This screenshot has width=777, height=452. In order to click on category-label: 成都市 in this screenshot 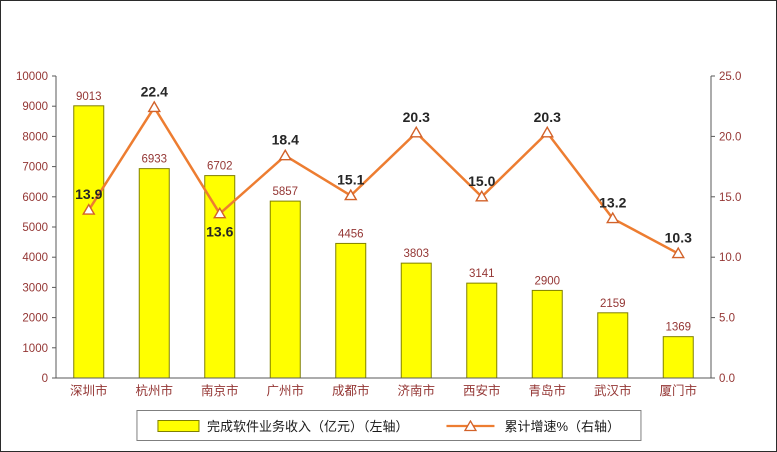, I will do `click(351, 390)`.